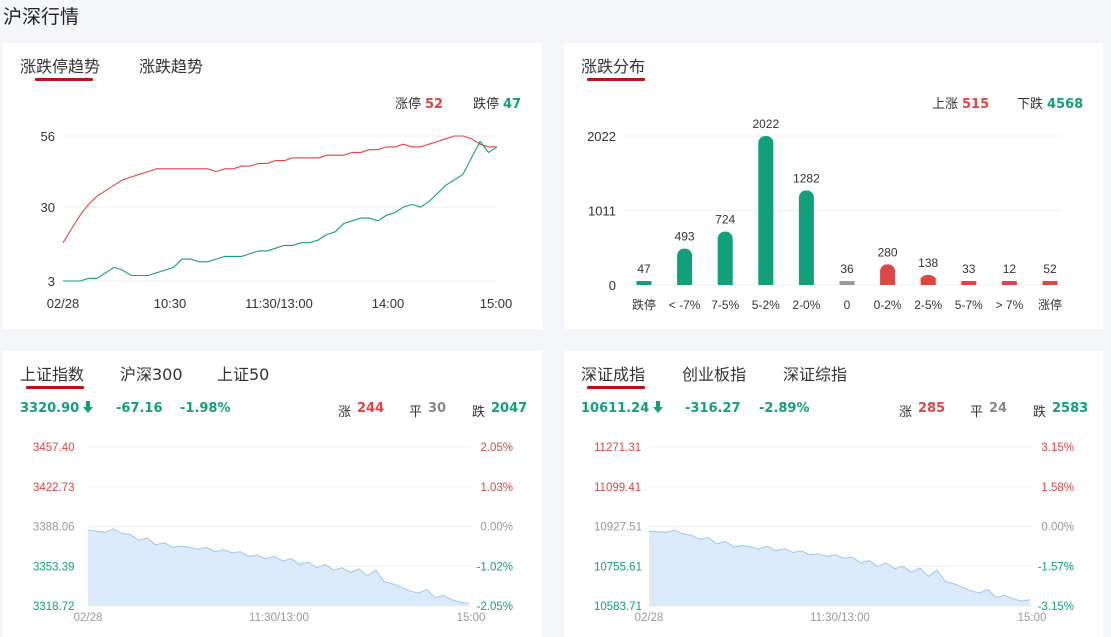 The width and height of the screenshot is (1111, 637). What do you see at coordinates (613, 66) in the screenshot?
I see `tab-distribution: 涨跌分布` at bounding box center [613, 66].